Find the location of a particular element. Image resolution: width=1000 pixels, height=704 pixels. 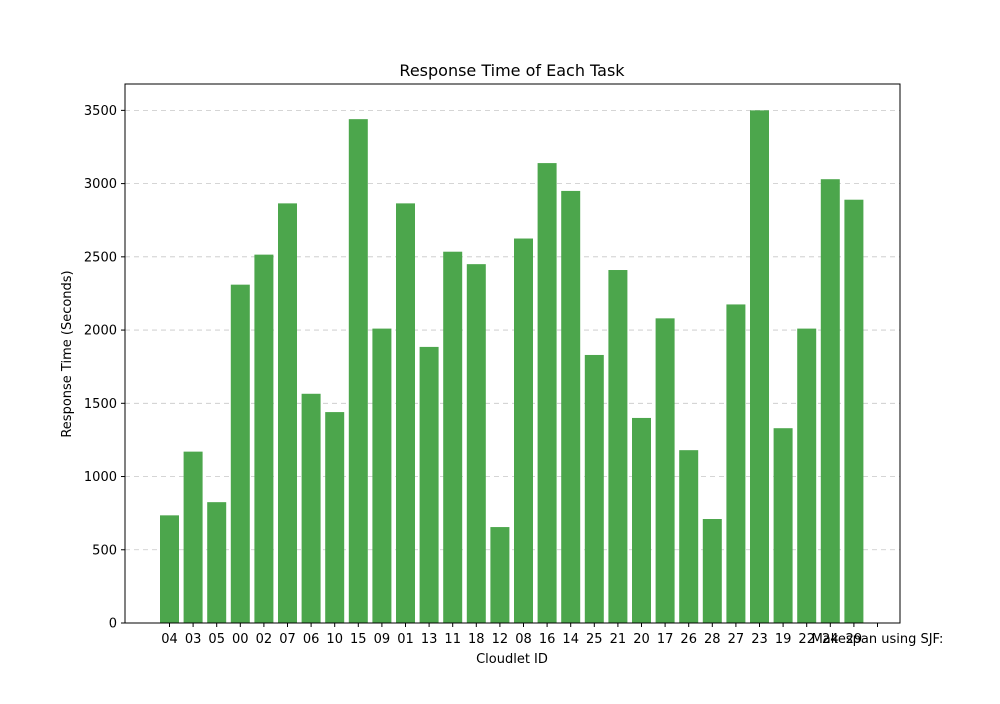

y-tick-label: 2500 is located at coordinates (100, 257).